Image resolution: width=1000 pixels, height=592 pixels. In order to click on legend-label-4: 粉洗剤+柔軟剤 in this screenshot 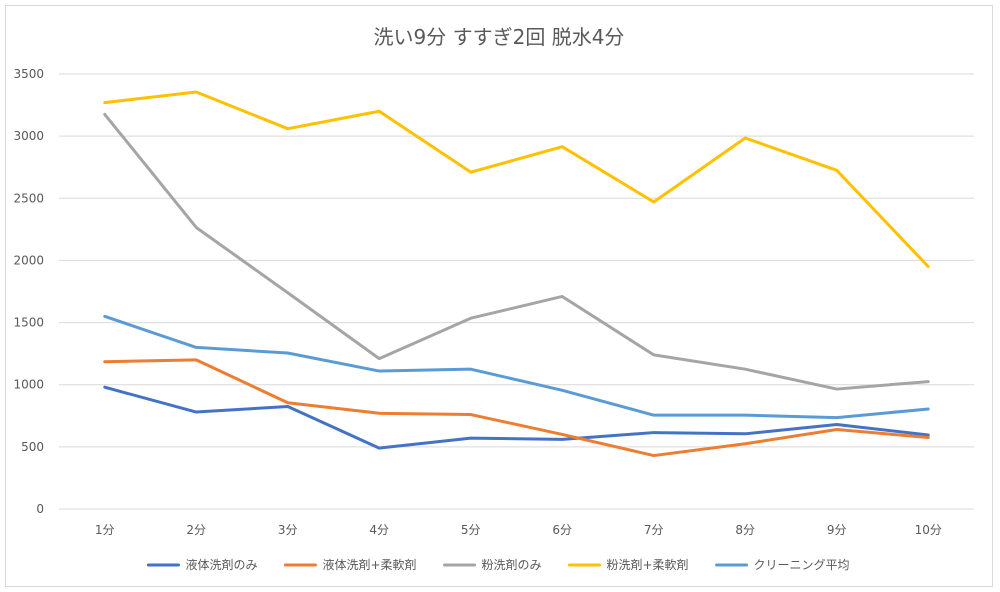, I will do `click(648, 564)`.